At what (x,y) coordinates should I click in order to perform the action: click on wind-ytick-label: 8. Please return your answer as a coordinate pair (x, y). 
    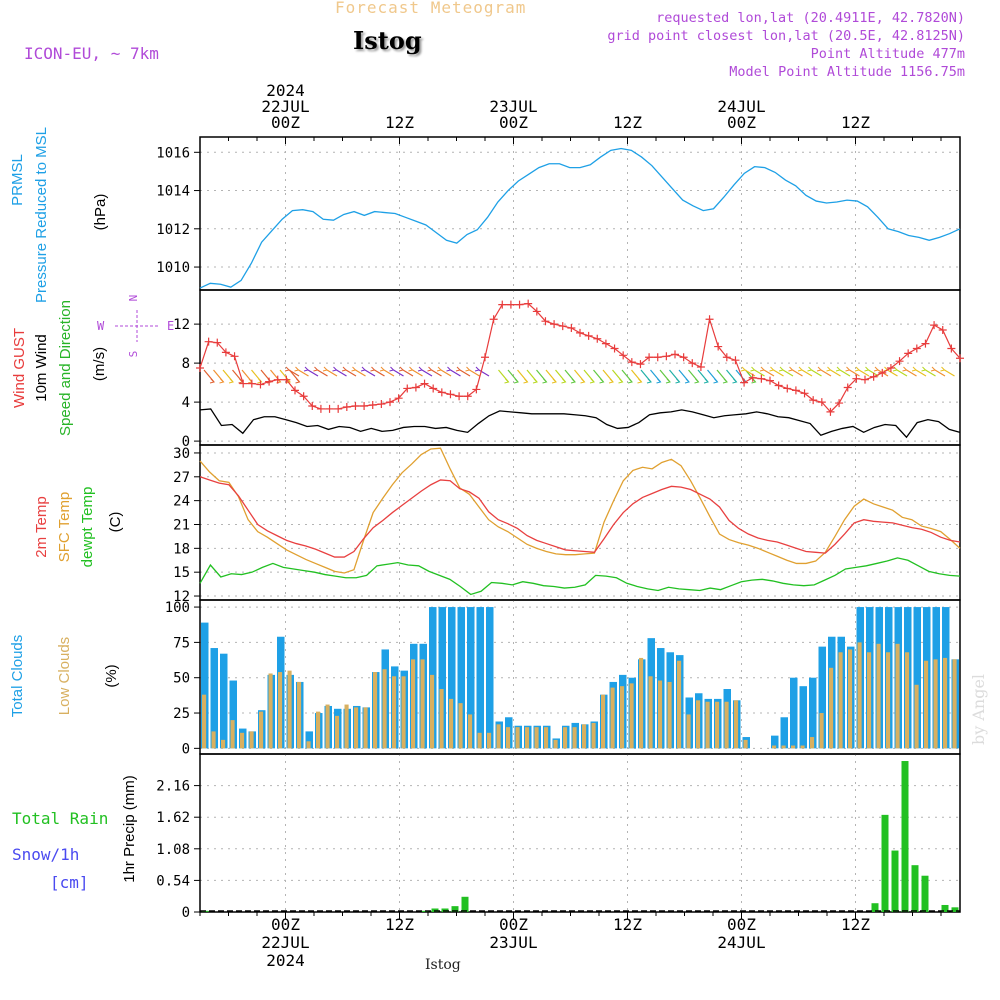
    Looking at the image, I should click on (186, 364).